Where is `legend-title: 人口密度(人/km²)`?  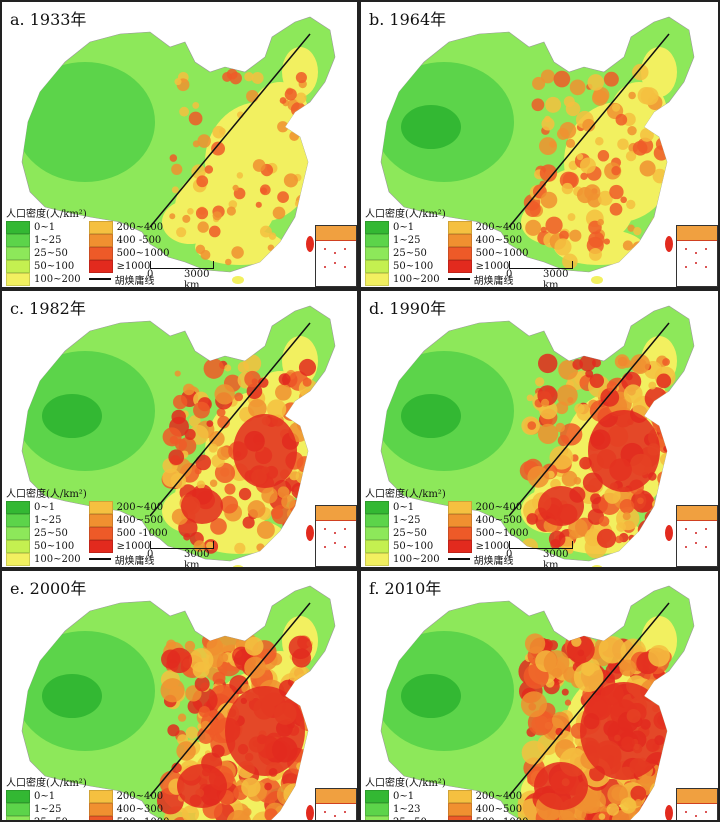
legend-title: 人口密度(人/km²) is located at coordinates (46, 214).